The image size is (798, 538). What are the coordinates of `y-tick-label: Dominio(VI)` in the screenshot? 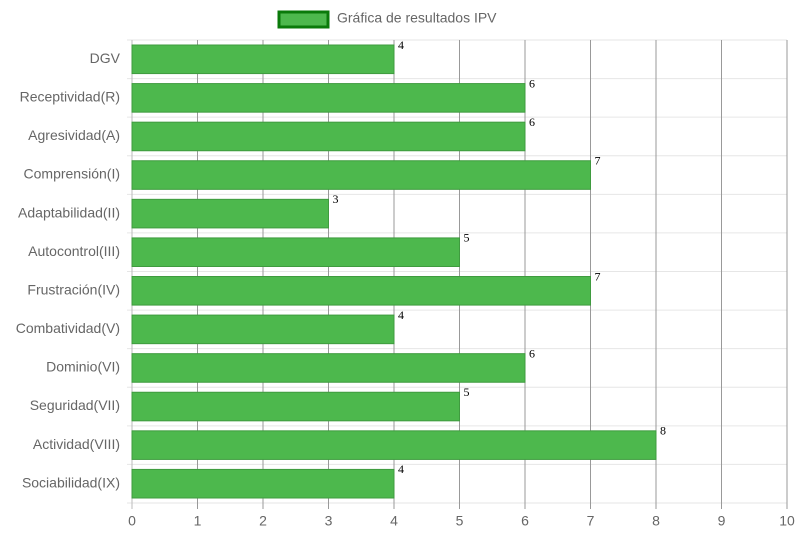 It's located at (83, 367).